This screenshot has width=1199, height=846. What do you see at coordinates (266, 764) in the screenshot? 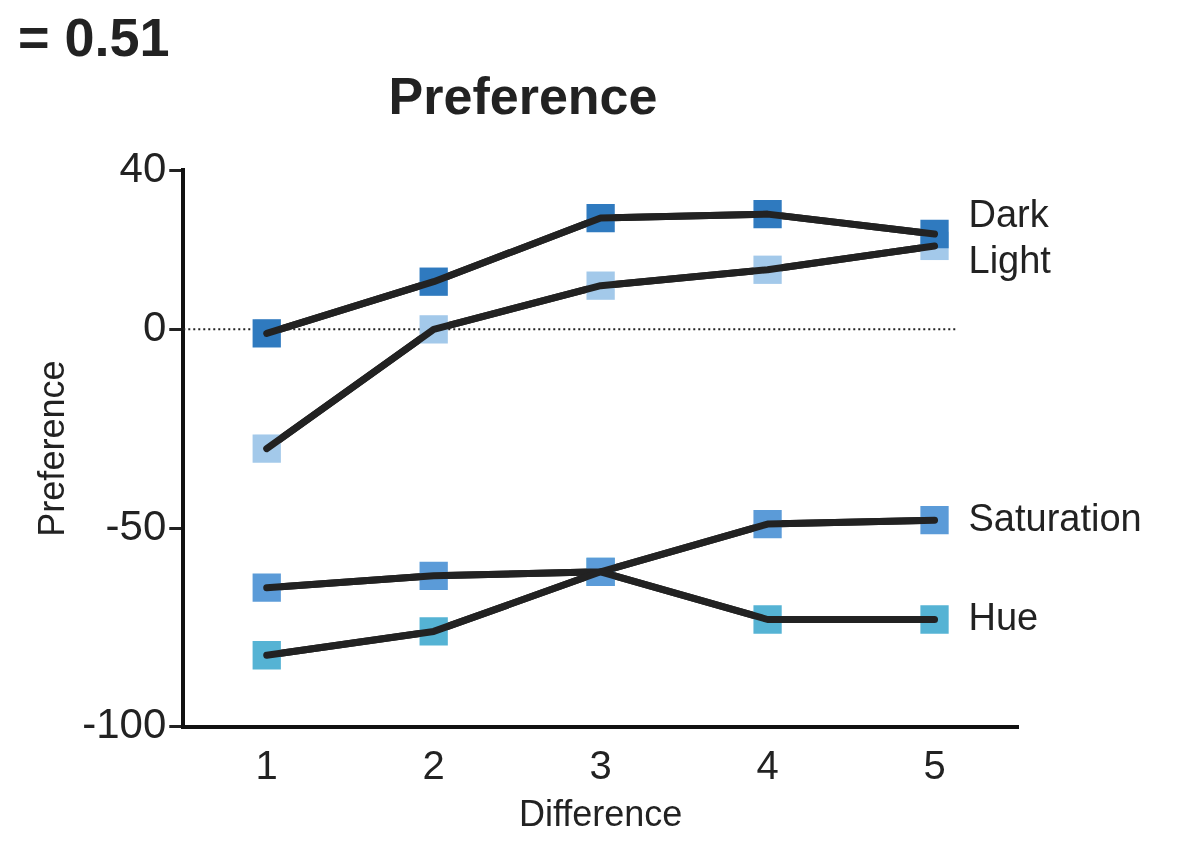
I see `x-tick-label: 1` at bounding box center [266, 764].